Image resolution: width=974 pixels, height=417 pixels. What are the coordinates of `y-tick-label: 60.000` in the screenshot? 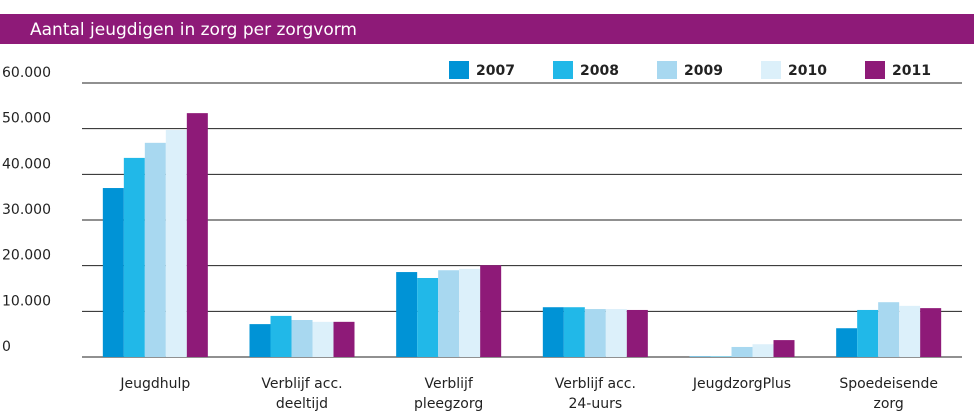 It's located at (26, 73).